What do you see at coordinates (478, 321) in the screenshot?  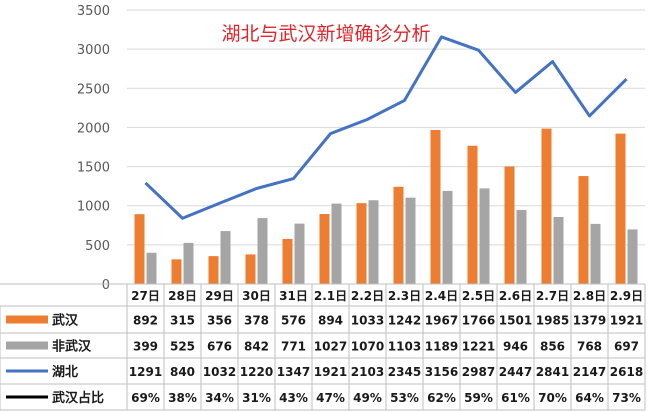 I see `table-cell: 1766` at bounding box center [478, 321].